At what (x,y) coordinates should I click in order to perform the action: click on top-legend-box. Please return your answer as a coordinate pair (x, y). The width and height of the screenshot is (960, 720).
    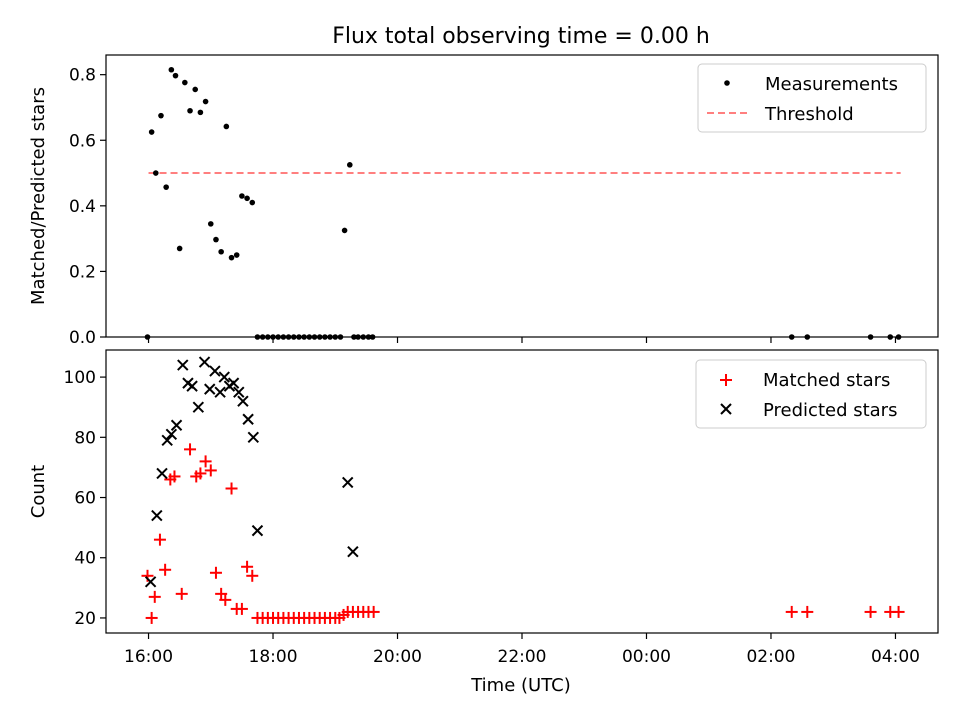
    Looking at the image, I should click on (812, 98).